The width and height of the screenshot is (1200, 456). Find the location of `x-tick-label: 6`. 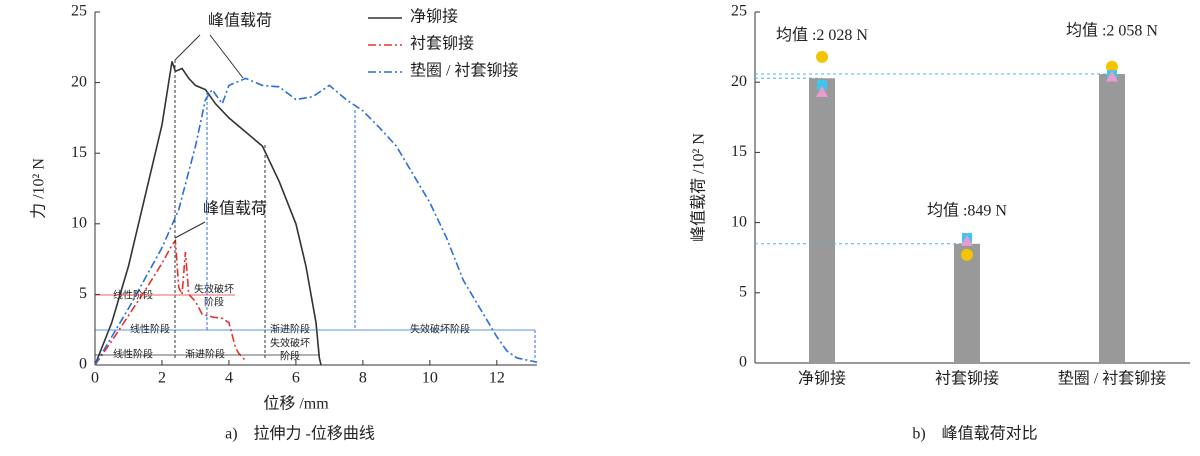

x-tick-label: 6 is located at coordinates (296, 378).